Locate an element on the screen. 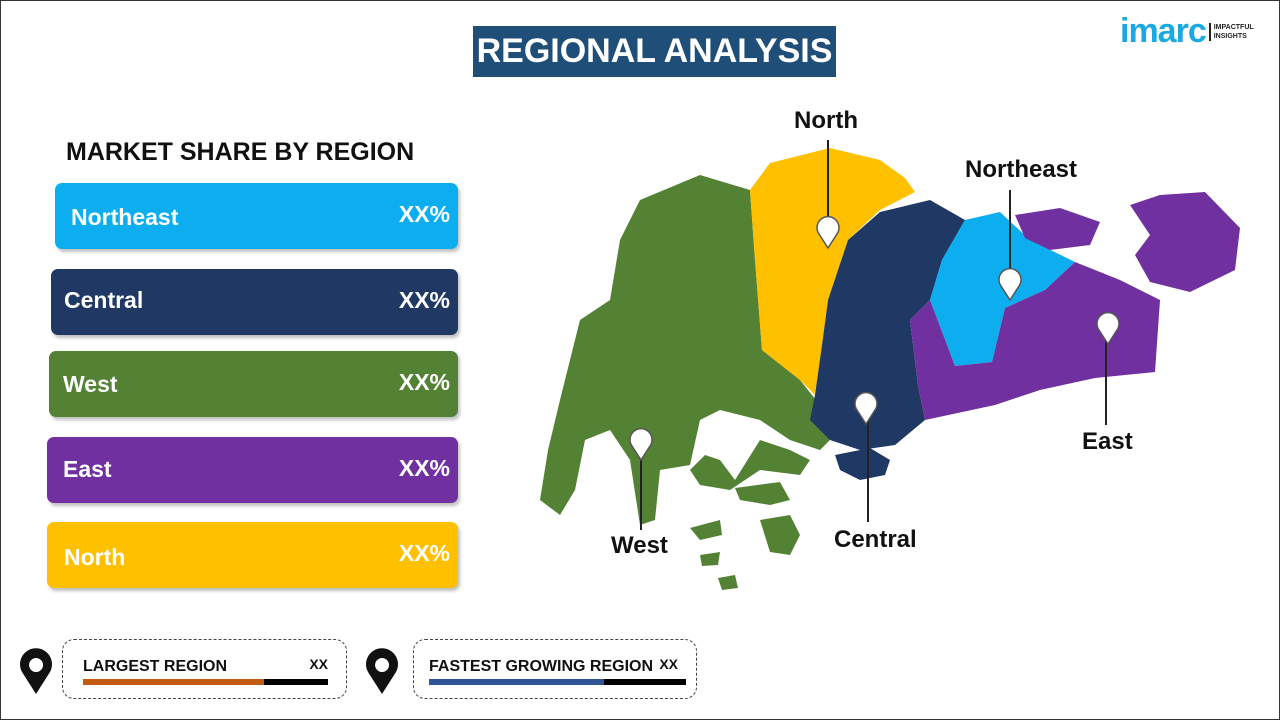  logo-text: imarc is located at coordinates (1163, 31).